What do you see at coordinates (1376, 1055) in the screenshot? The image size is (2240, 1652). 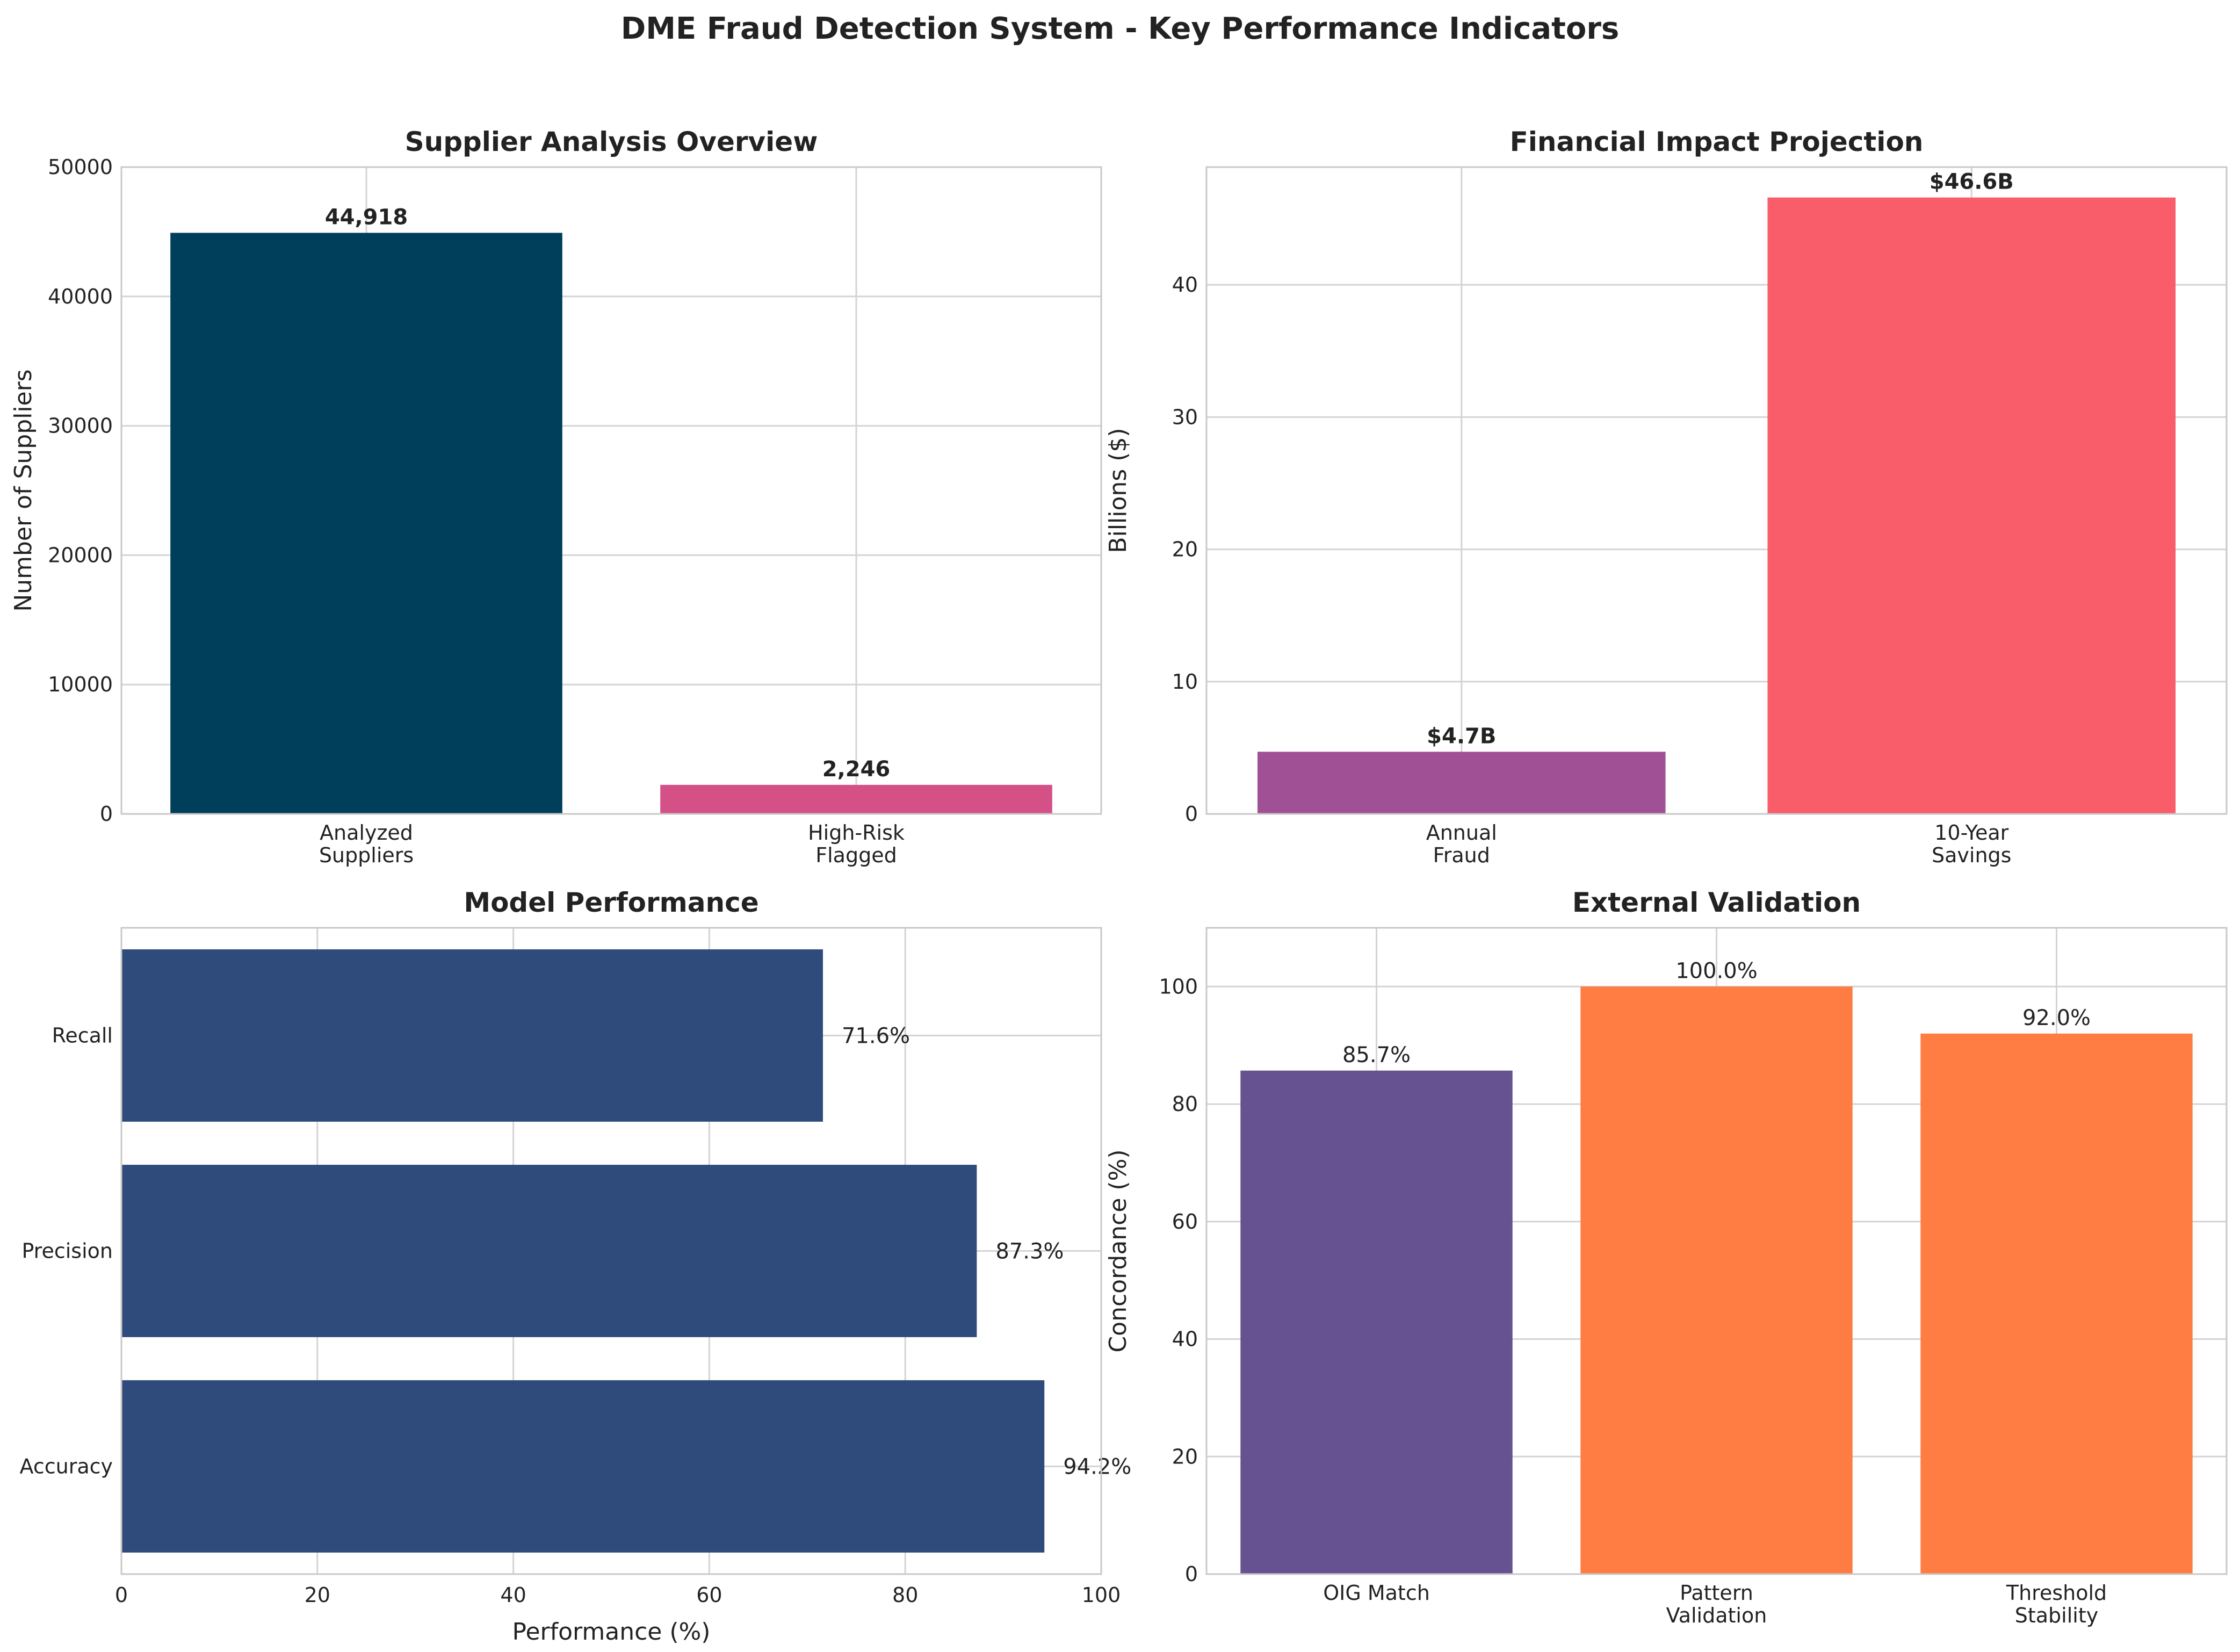 I see `data-label: 85.7%` at bounding box center [1376, 1055].